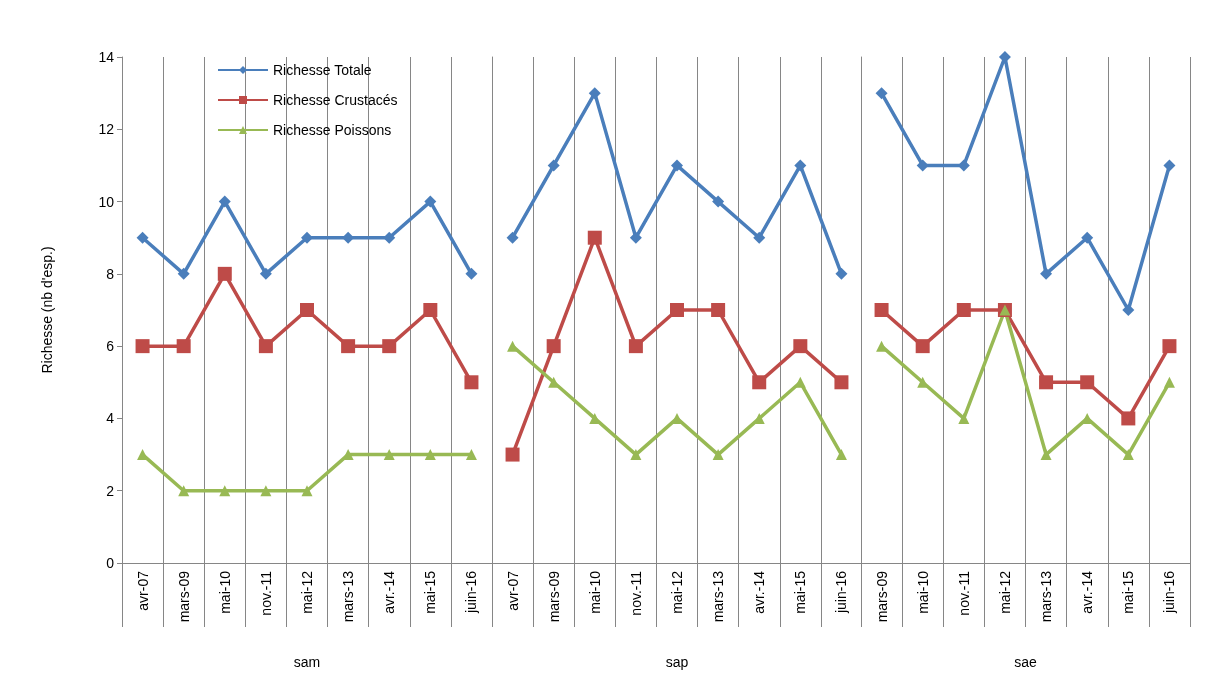  Describe the element at coordinates (110, 273) in the screenshot. I see `y-tick-label: 8` at that location.